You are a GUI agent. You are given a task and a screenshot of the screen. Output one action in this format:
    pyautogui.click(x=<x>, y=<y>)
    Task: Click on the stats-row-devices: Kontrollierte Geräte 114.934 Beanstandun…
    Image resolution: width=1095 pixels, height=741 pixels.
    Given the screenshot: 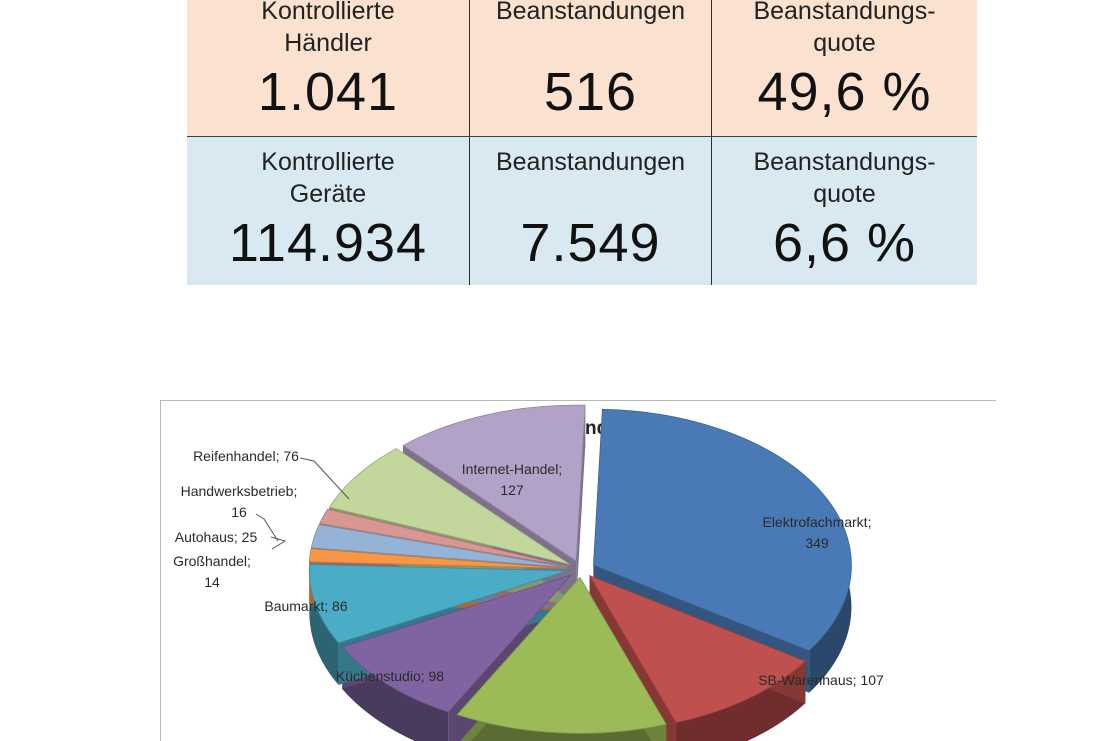 What is the action you would take?
    pyautogui.click(x=582, y=210)
    